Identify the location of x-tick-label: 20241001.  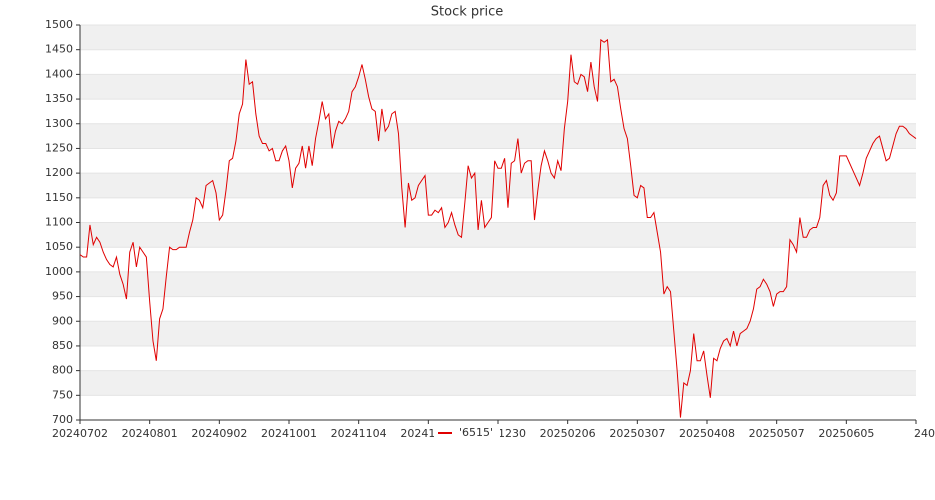
(289, 433).